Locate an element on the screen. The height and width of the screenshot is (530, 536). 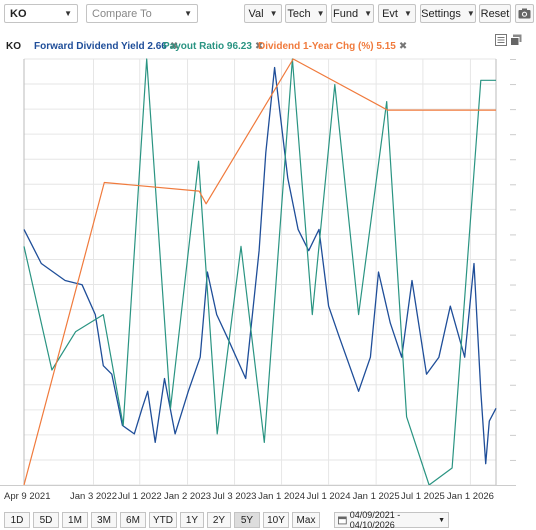
x-tick-label: Jul 1 2025 is located at coordinates (423, 496).